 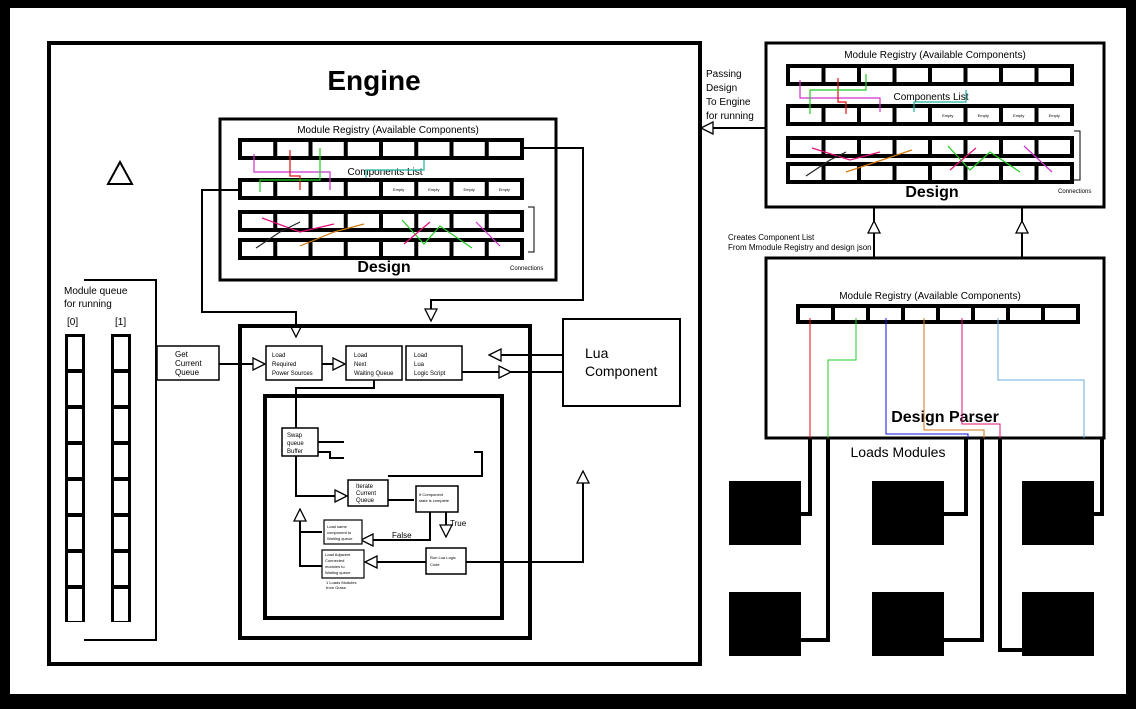 I want to click on get-current-queue-1: Get, so click(x=182, y=354).